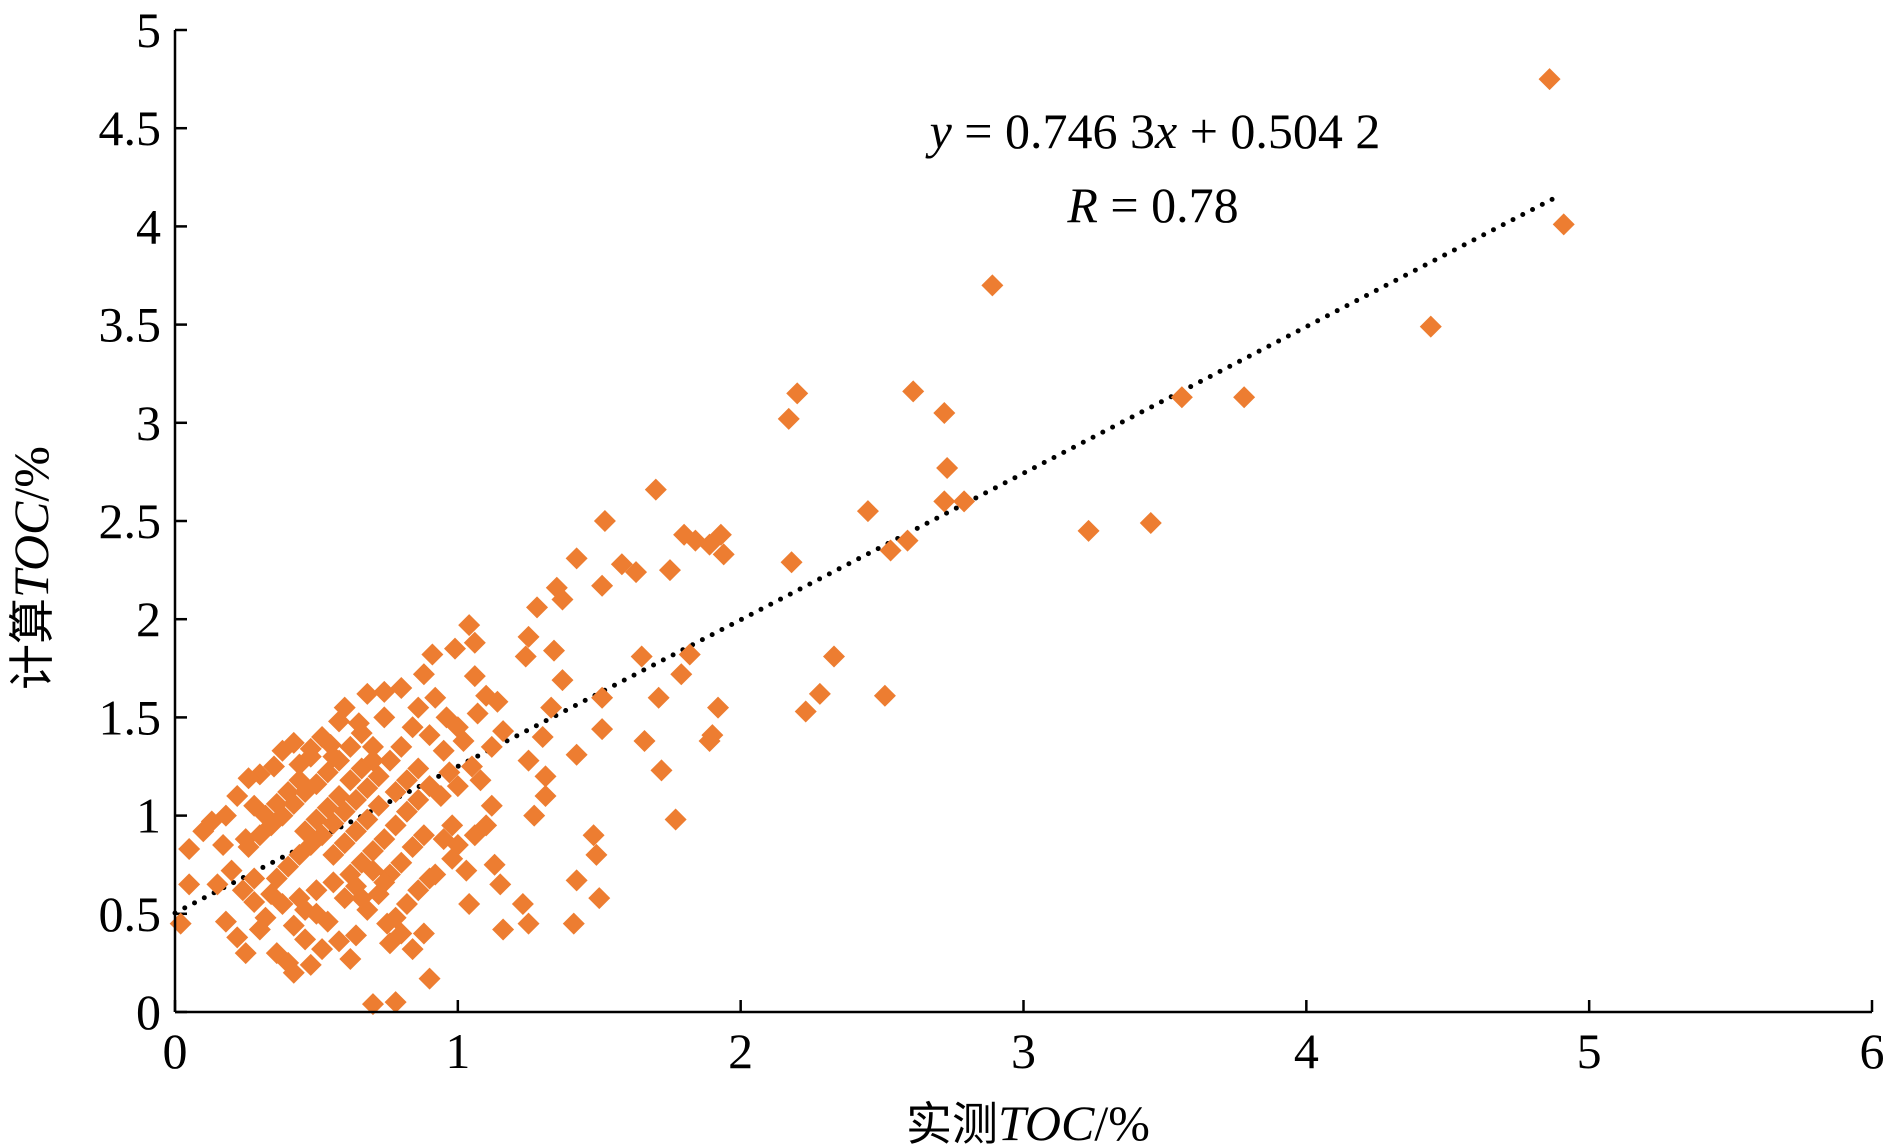 Image resolution: width=1890 pixels, height=1146 pixels. I want to click on x-tick-label: 3, so click(1023, 1051).